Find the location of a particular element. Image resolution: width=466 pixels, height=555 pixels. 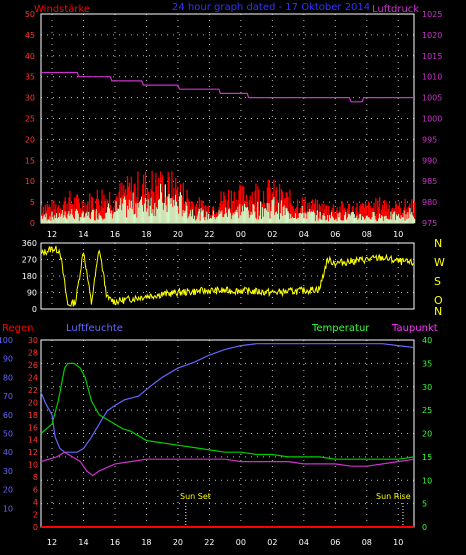

tick-humidity-30: 30 is located at coordinates (8, 471).